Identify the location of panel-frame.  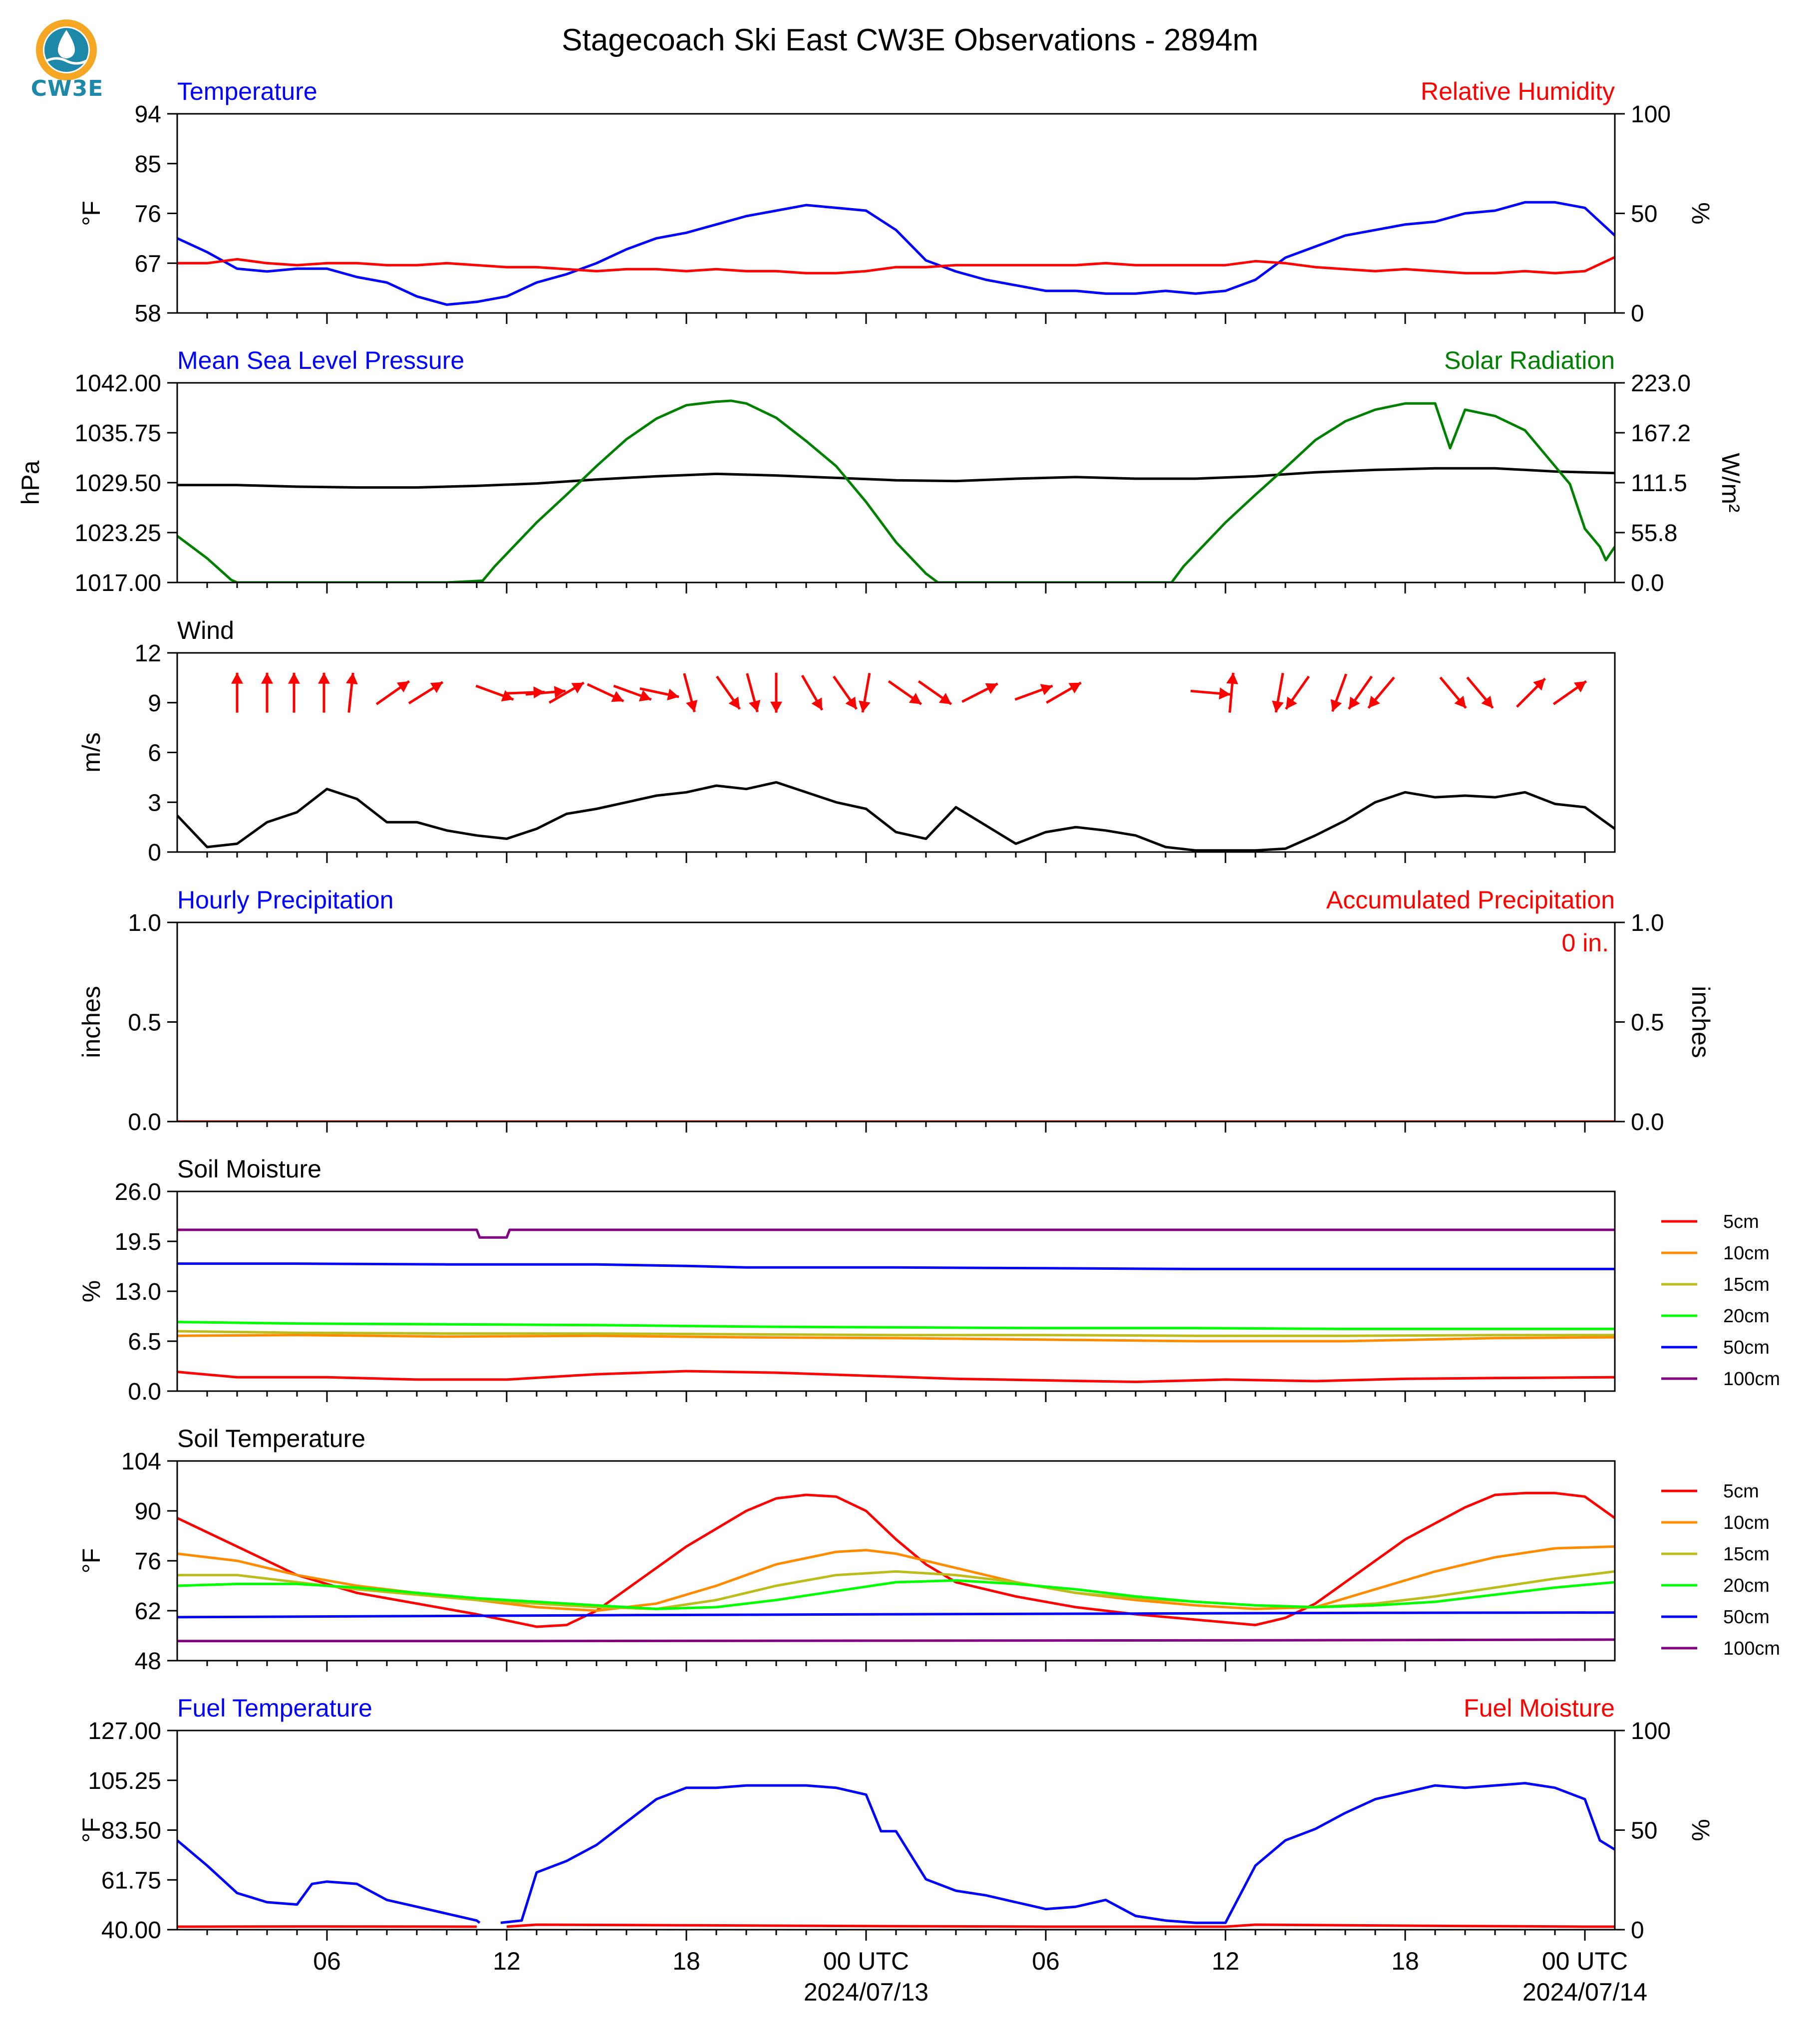
(896, 1022).